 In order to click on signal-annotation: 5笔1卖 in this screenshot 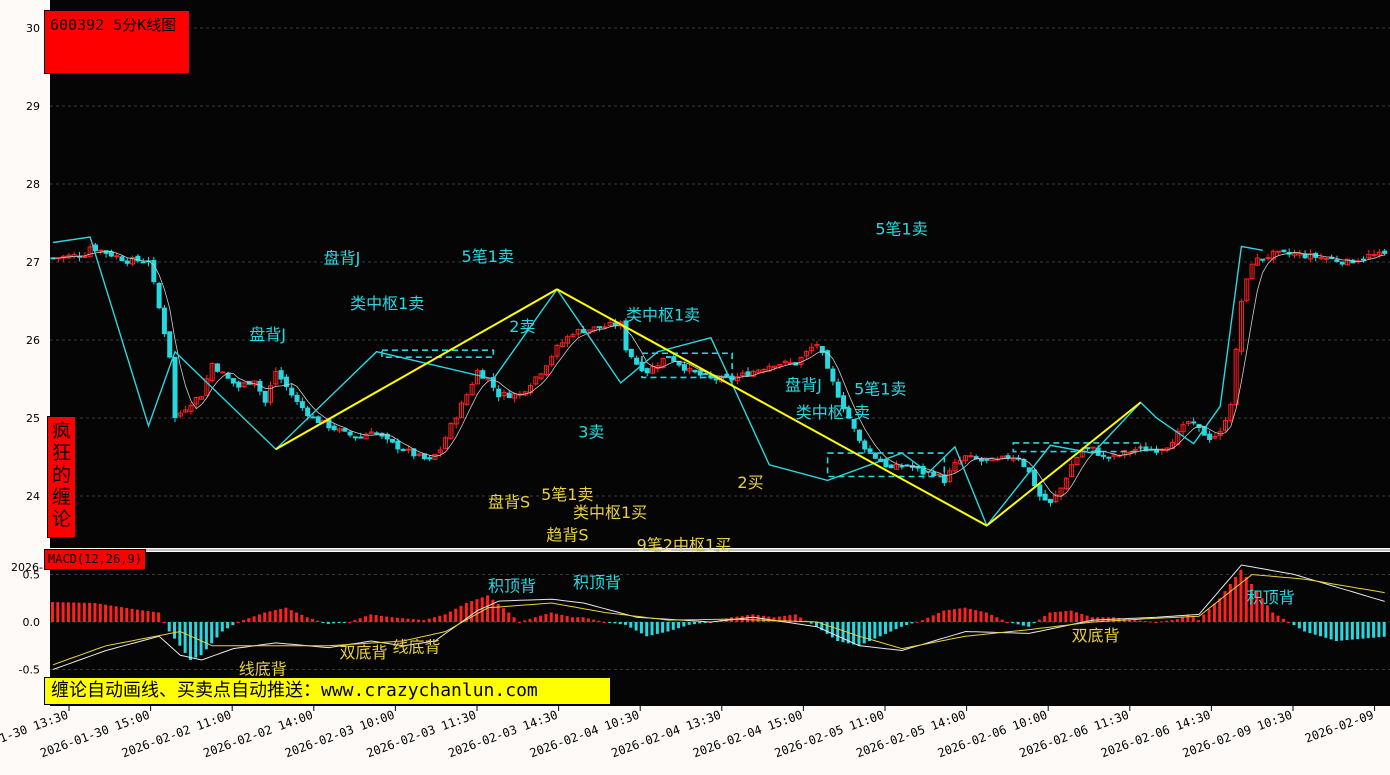, I will do `click(901, 229)`.